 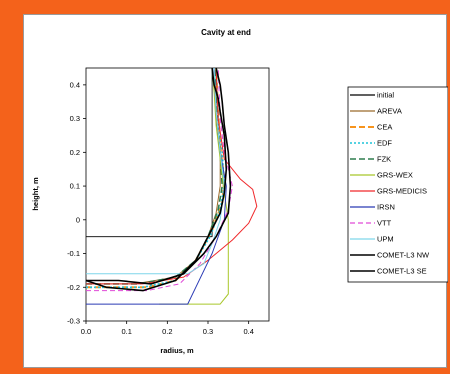 What do you see at coordinates (402, 271) in the screenshot?
I see `legend-label-comet-l3-se: COMET-L3 SE` at bounding box center [402, 271].